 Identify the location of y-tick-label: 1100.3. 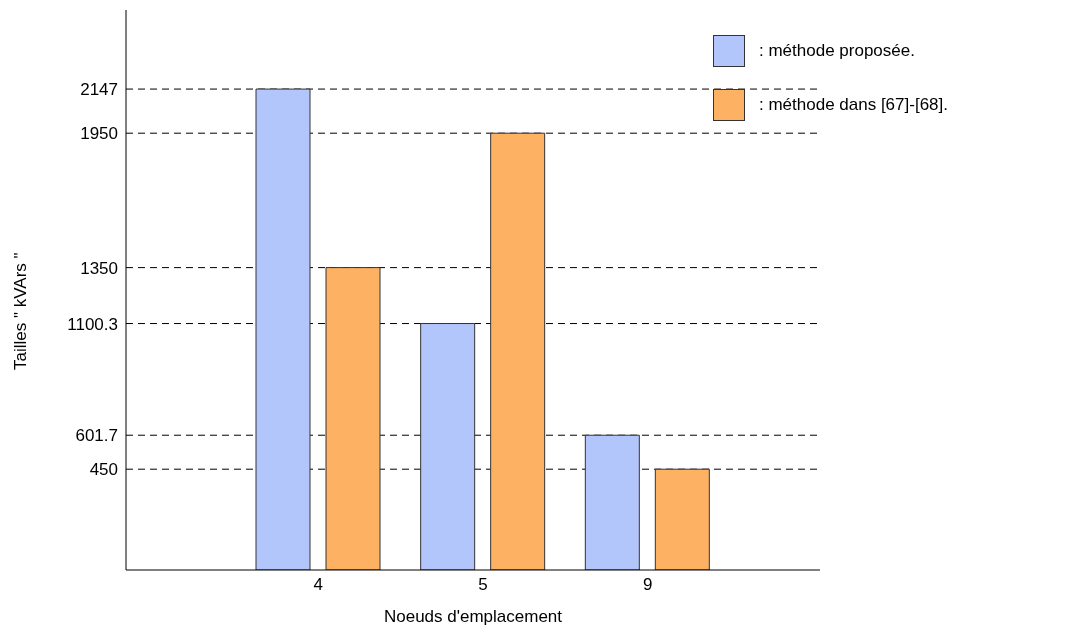
(92, 324).